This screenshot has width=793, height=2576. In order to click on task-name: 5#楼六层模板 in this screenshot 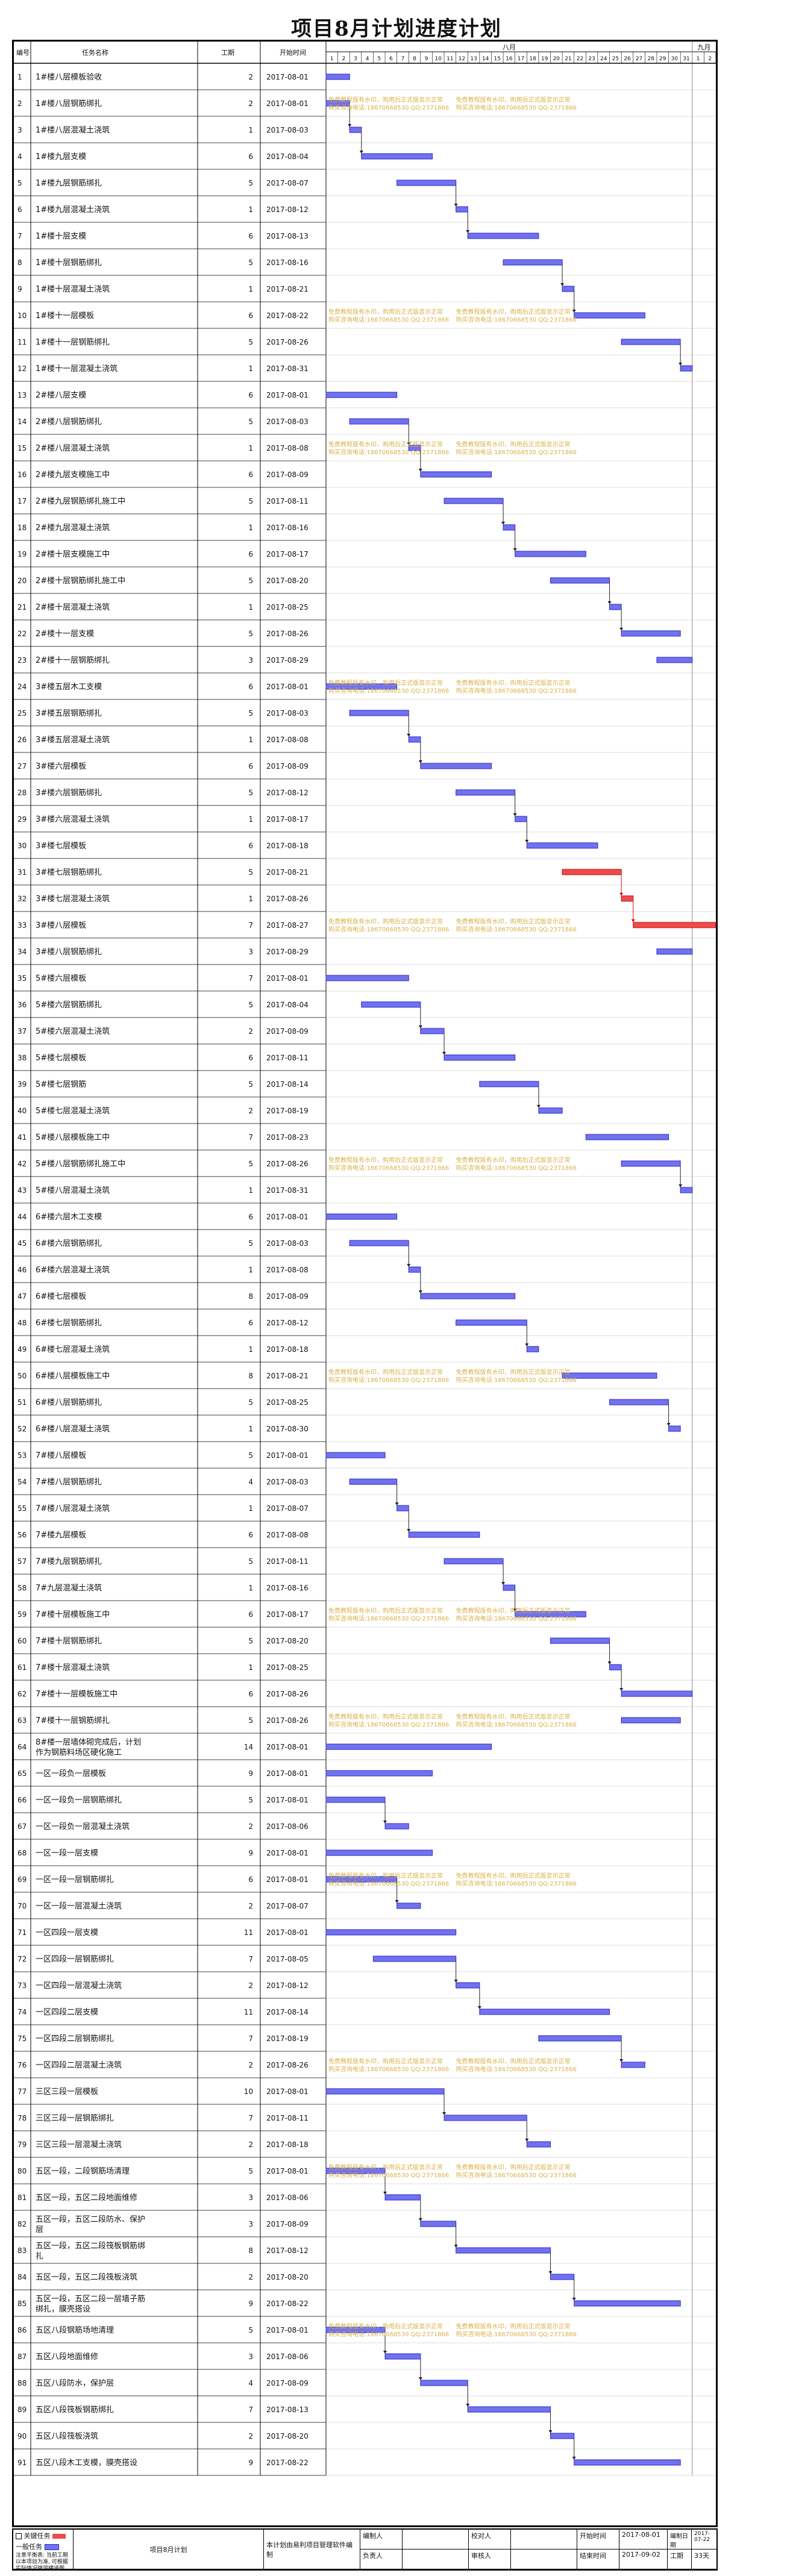, I will do `click(61, 979)`.